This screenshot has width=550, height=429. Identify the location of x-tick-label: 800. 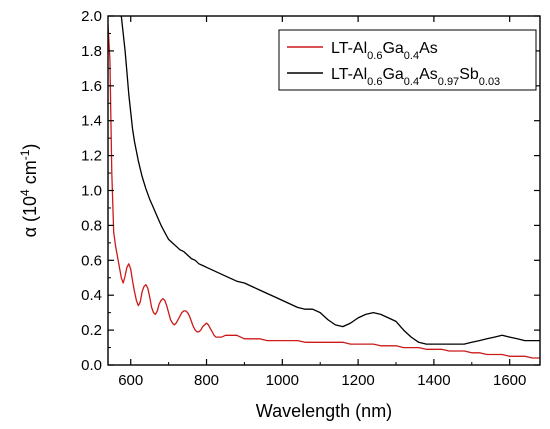
(206, 380).